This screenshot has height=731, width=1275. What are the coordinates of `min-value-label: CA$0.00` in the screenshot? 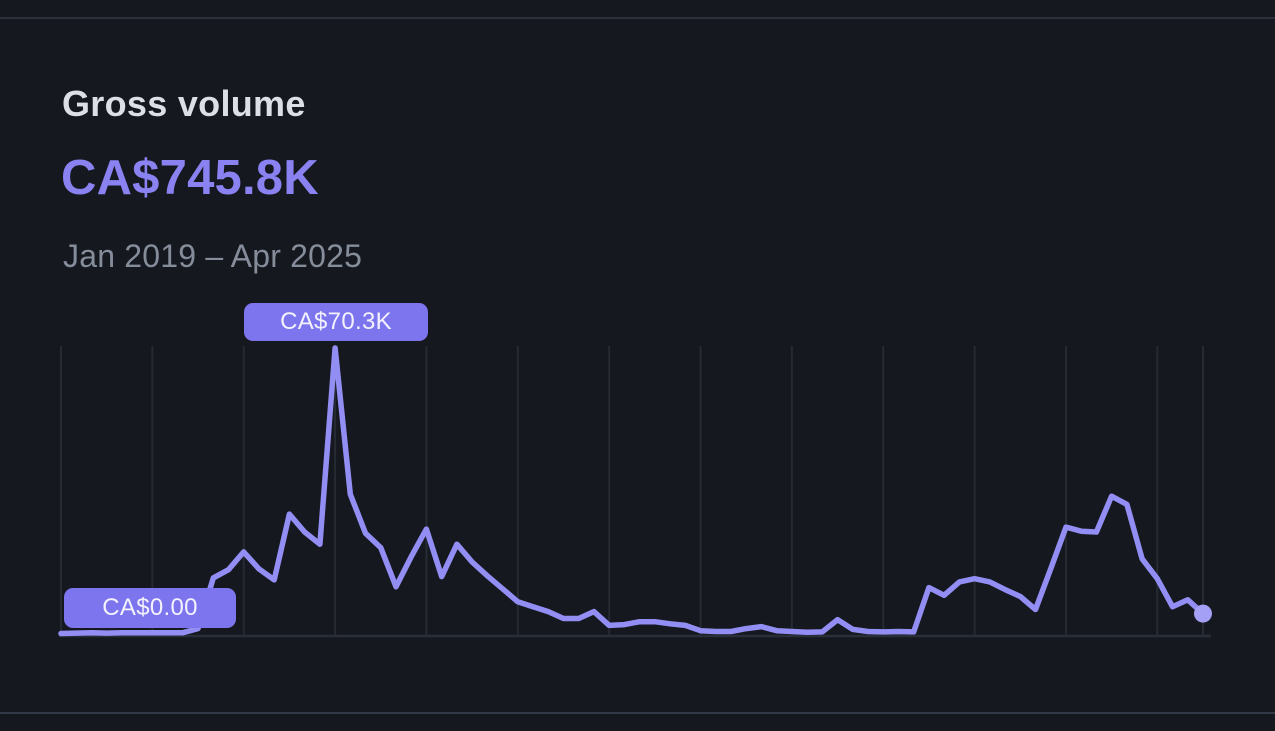 It's located at (150, 607).